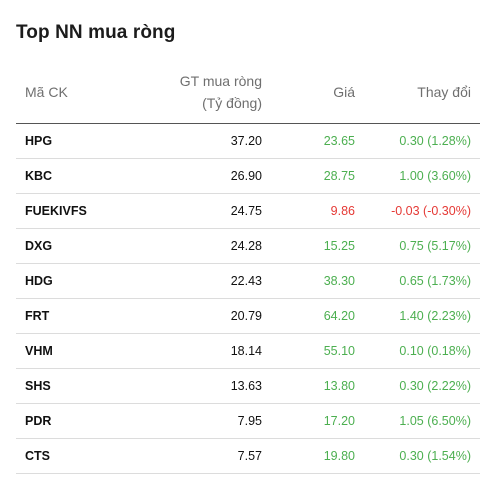 The width and height of the screenshot is (496, 488). I want to click on price-value: 23.65, so click(339, 141).